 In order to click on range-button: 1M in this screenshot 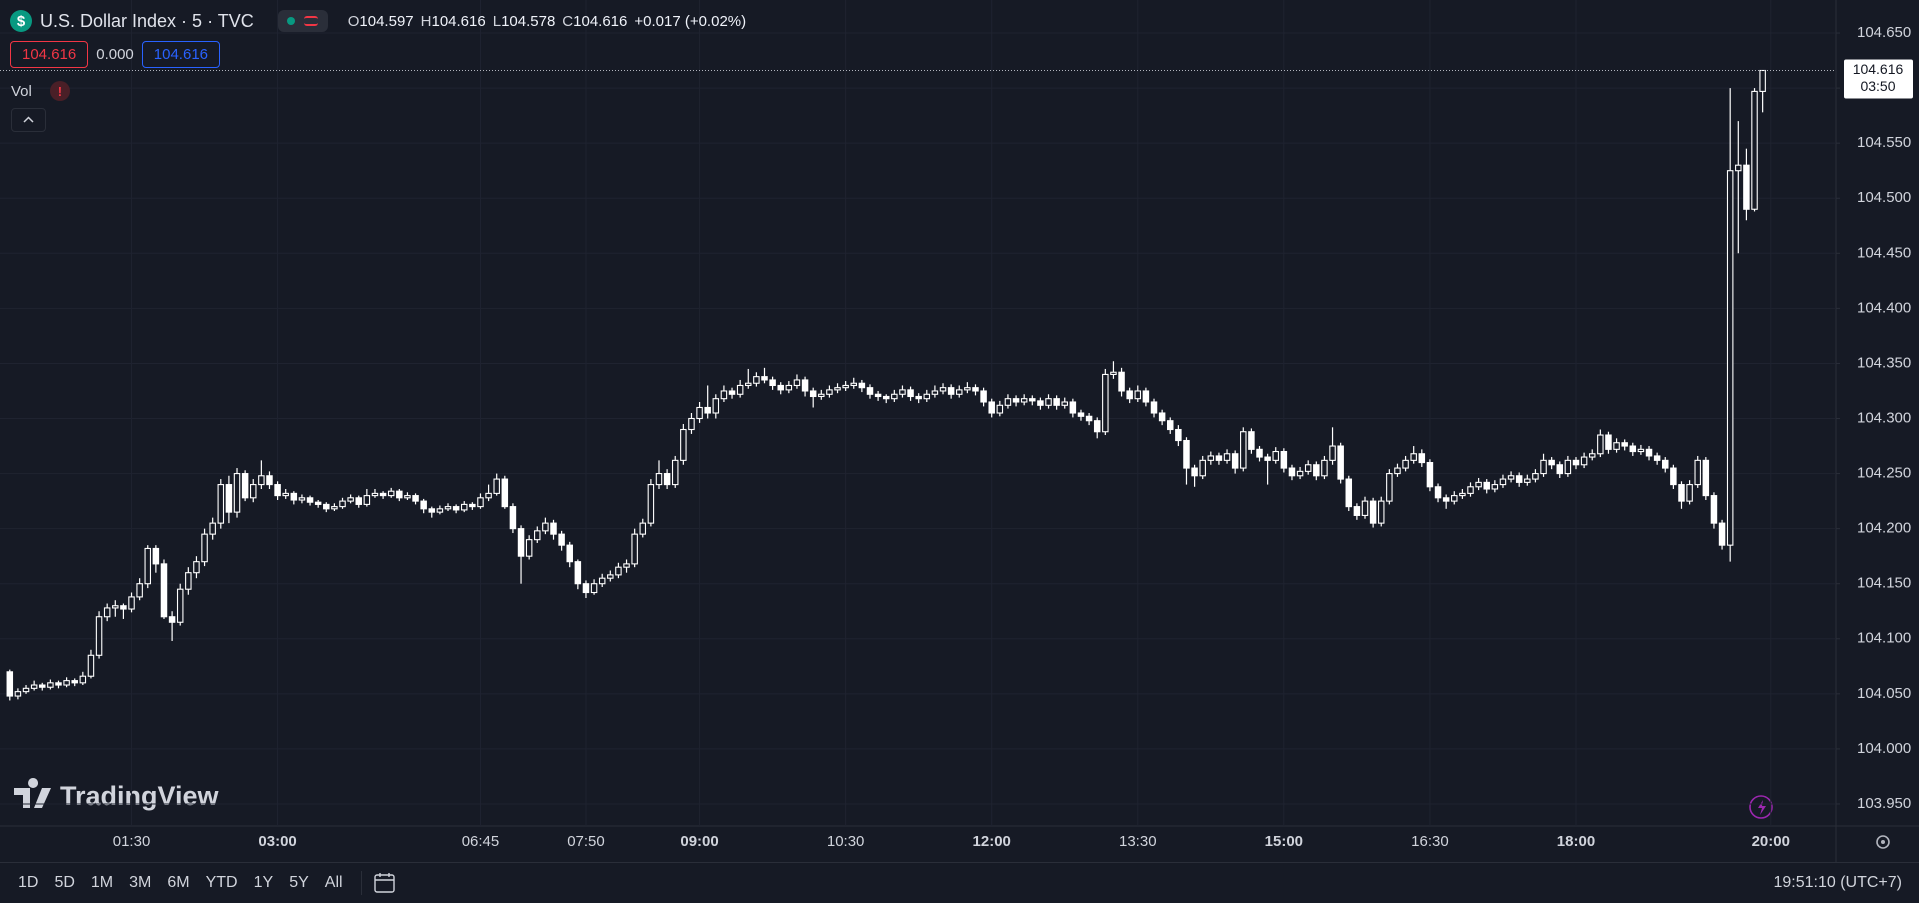, I will do `click(102, 882)`.